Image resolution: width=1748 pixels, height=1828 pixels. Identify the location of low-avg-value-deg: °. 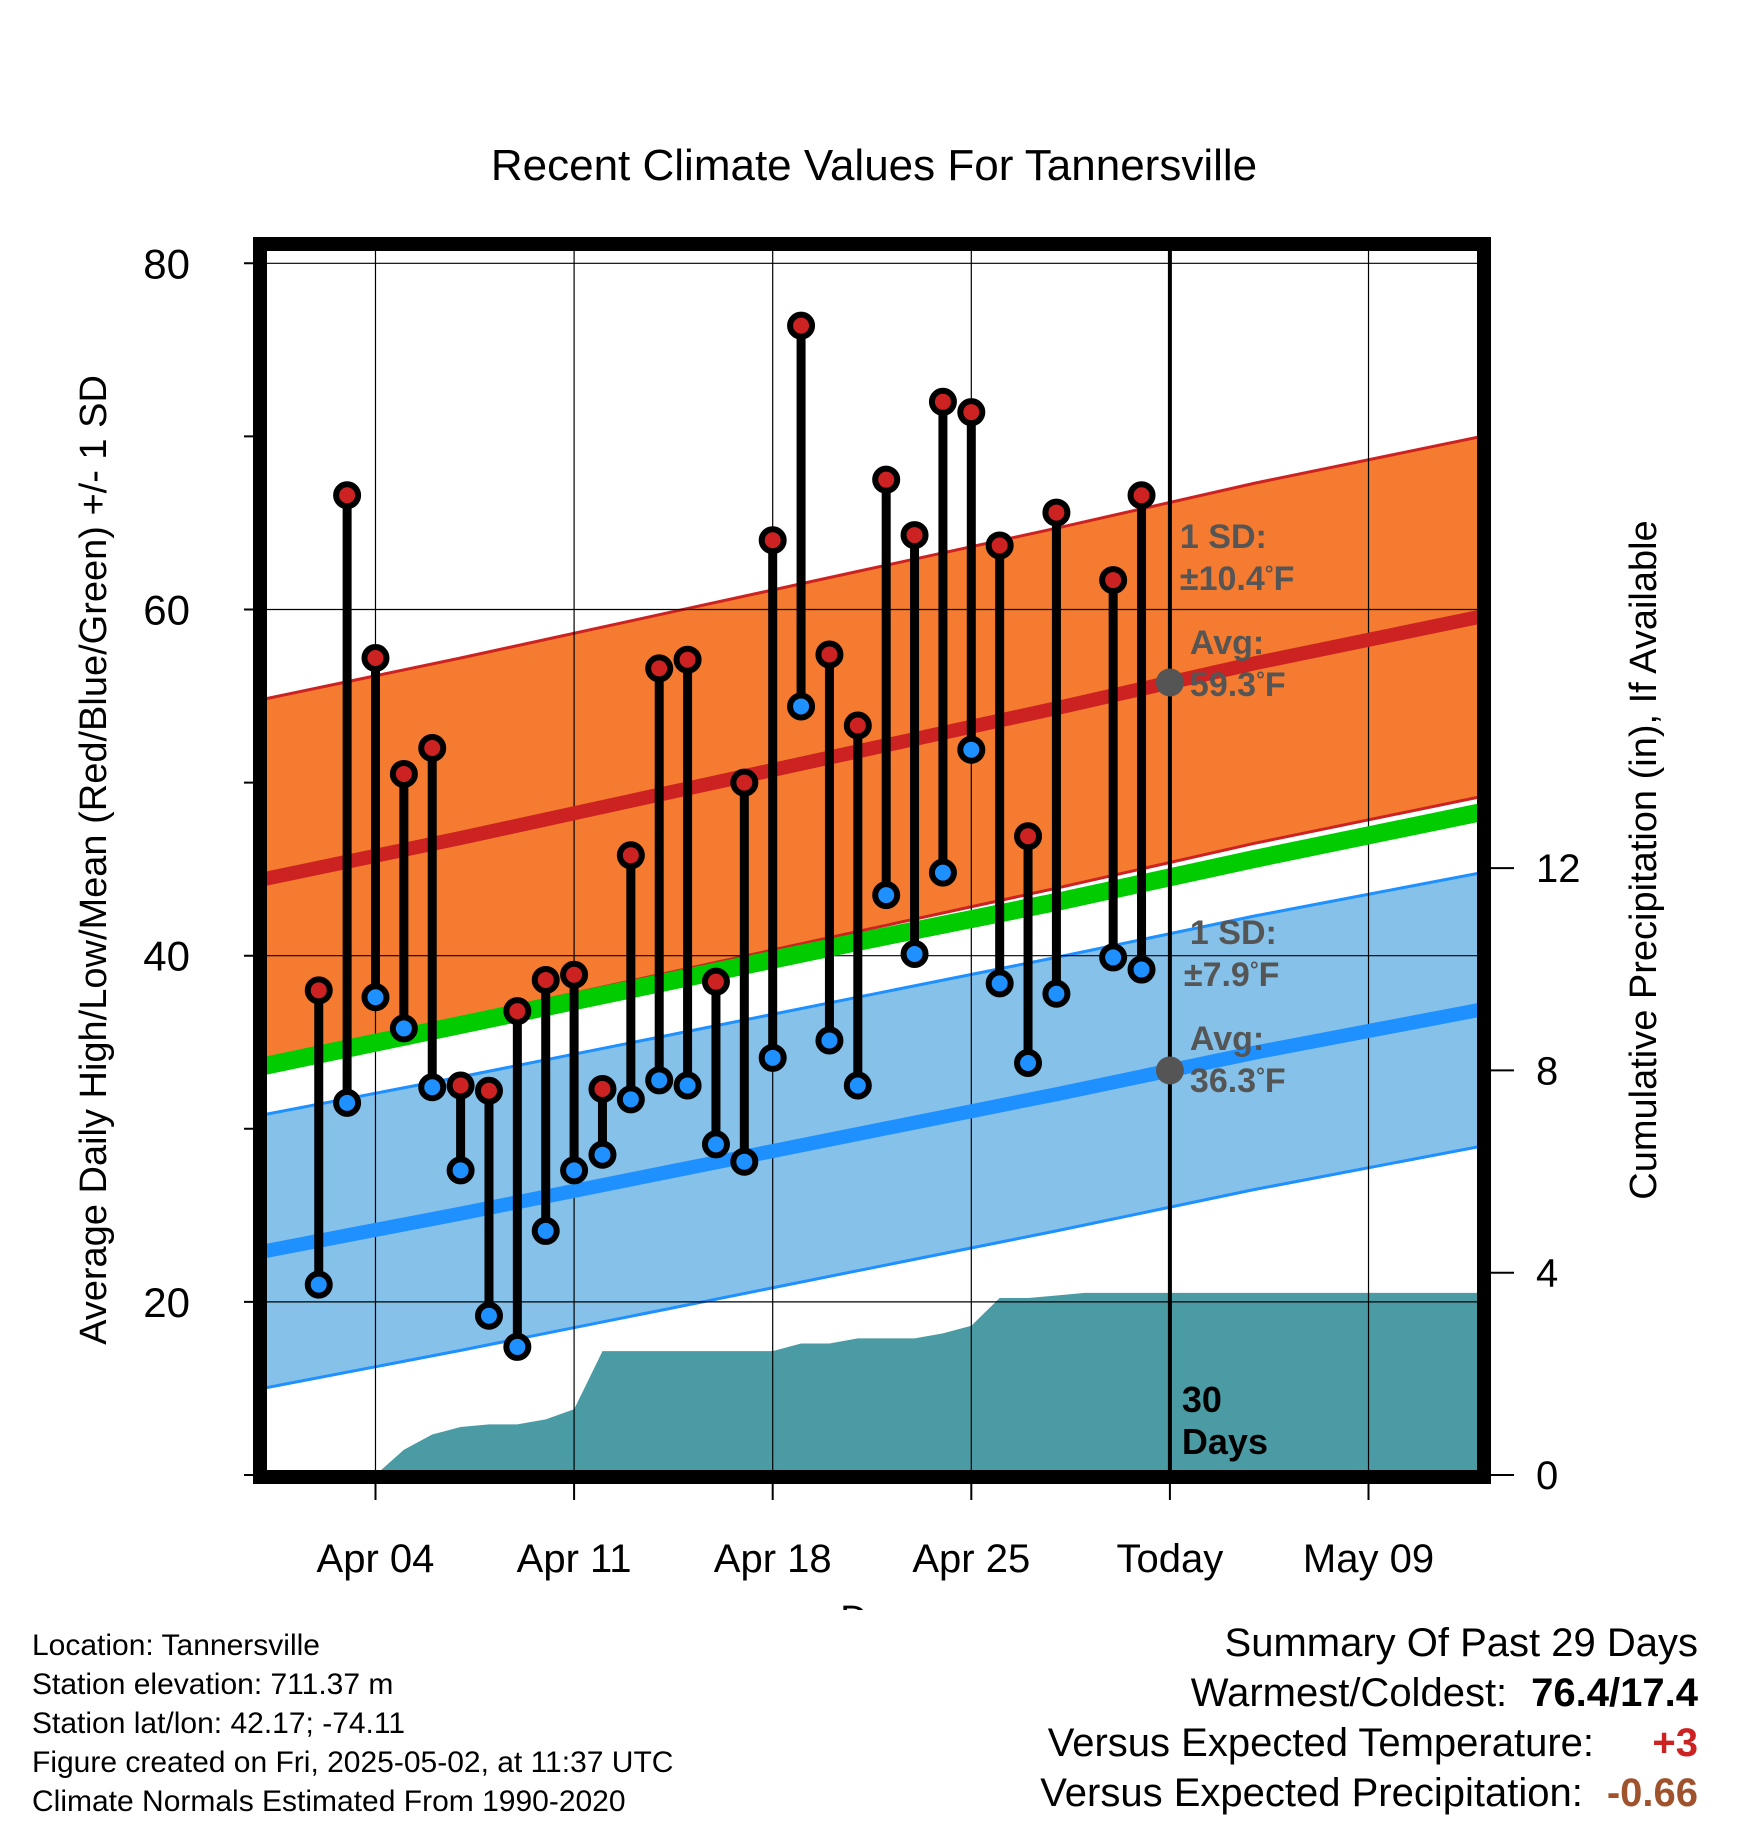
(1260, 1075).